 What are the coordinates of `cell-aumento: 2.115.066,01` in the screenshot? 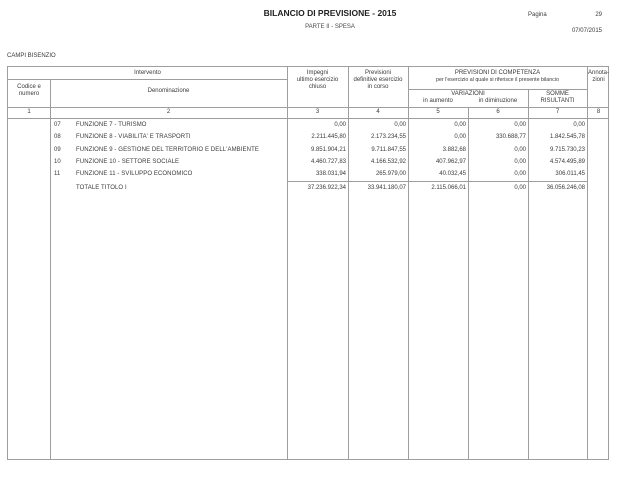 It's located at (448, 188).